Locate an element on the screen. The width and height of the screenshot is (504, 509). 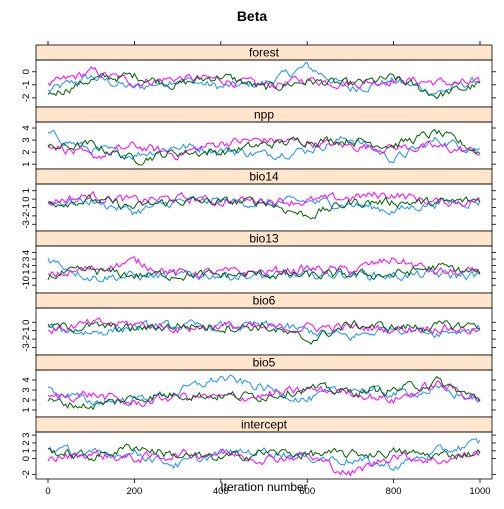
y-tick-label-forest: 0 is located at coordinates (26, 71).